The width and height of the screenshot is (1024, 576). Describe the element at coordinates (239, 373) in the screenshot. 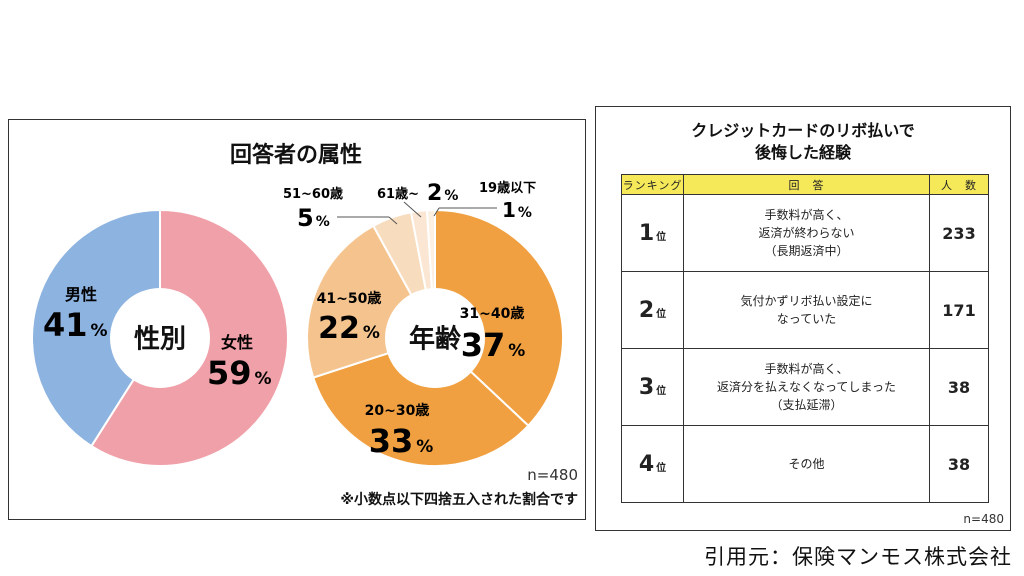

I see `gender-value-female: 59%` at that location.